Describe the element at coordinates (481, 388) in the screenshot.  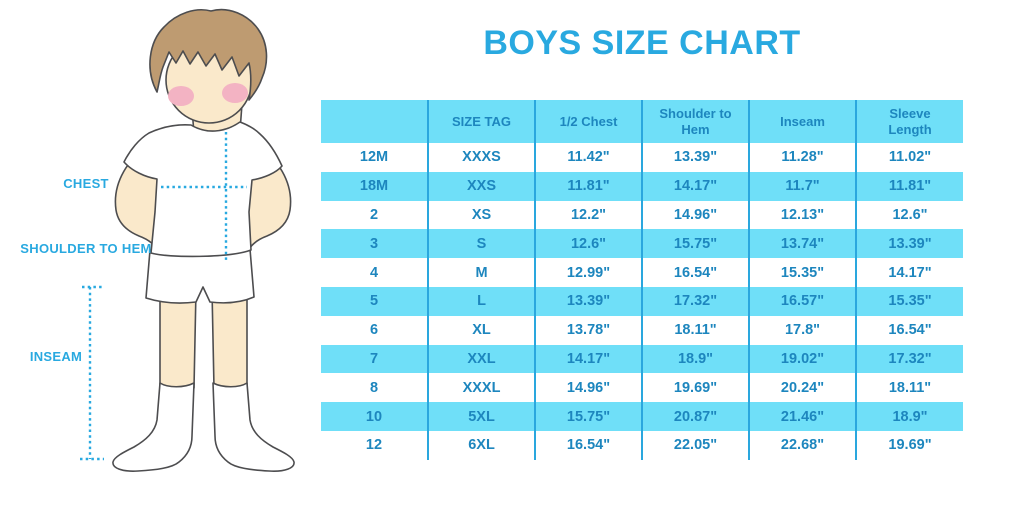
I see `table-cell: XXXL` at that location.